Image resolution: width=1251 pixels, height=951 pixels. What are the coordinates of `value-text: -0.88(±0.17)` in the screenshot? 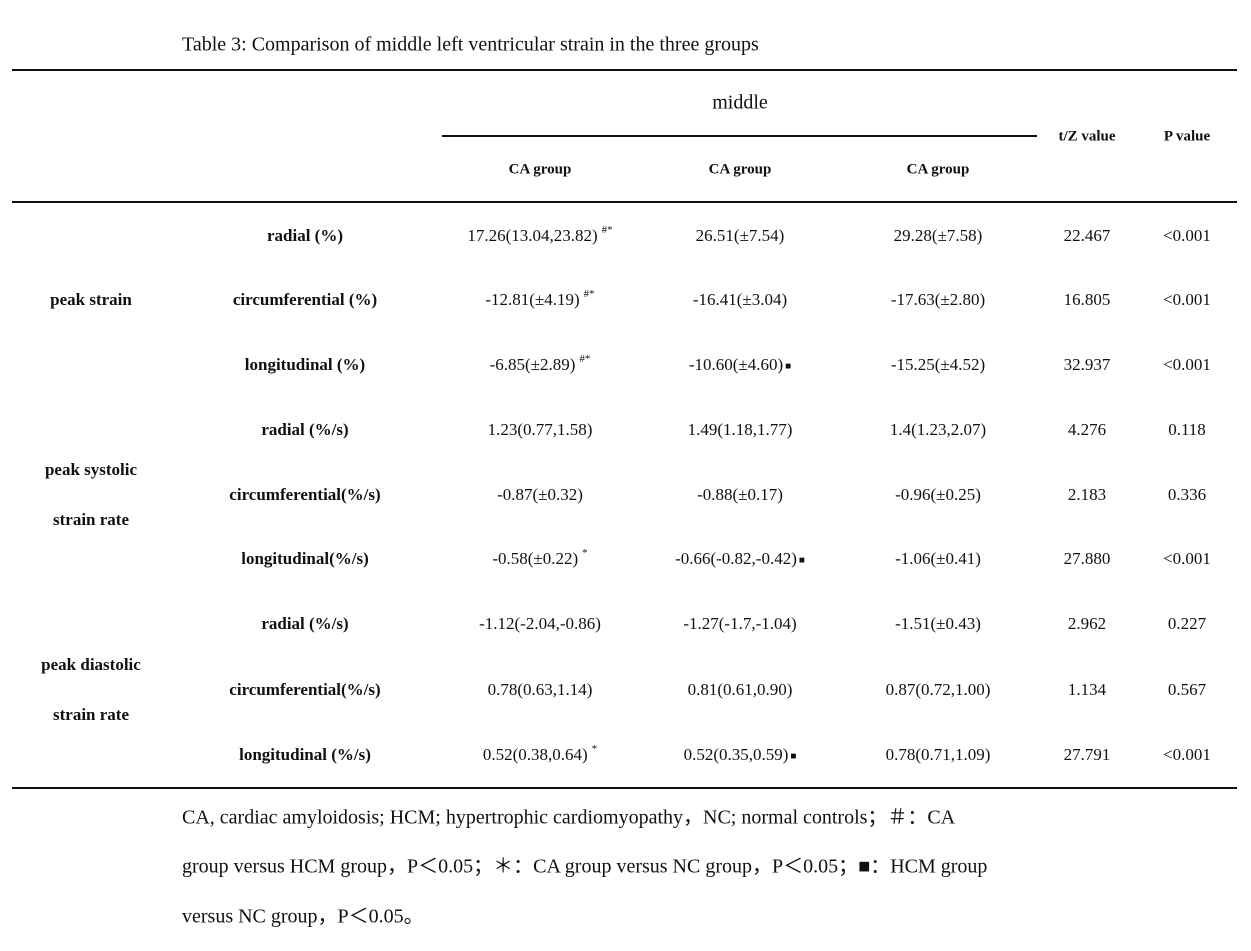 It's located at (740, 494).